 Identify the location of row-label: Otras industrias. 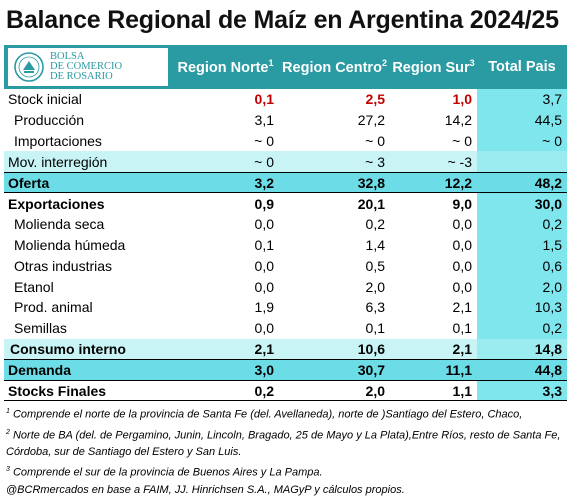
(63, 265).